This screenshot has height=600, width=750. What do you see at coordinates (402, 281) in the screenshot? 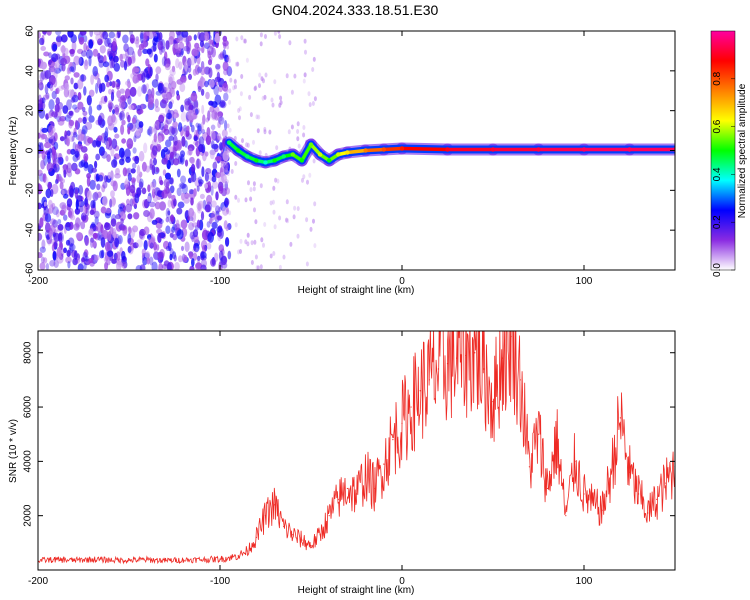
I see `spectrogram-x-tick-label: 0` at bounding box center [402, 281].